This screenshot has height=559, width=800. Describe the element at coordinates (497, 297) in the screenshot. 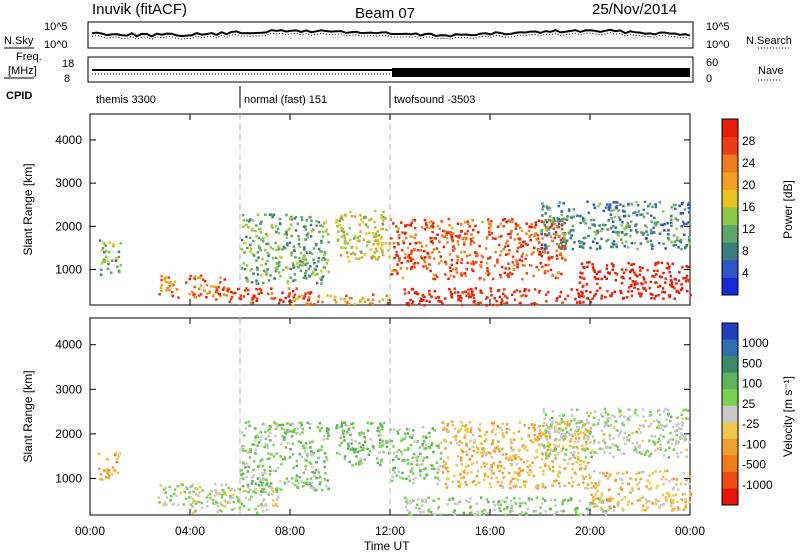

I see `scatter-region` at that location.